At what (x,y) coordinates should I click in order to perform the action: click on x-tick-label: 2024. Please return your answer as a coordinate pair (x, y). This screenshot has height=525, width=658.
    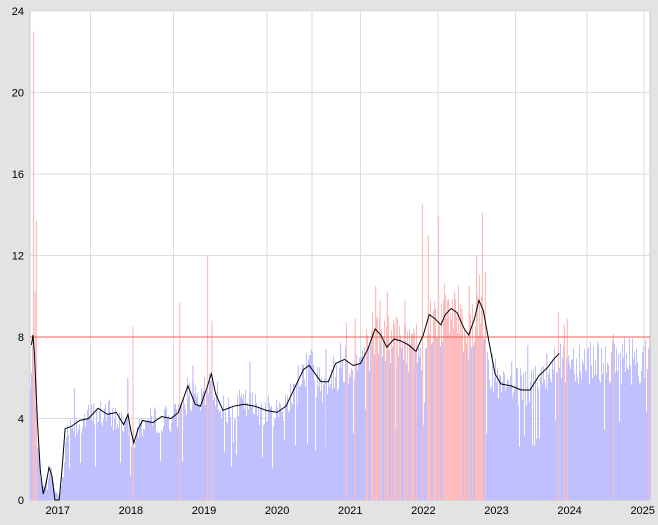
    Looking at the image, I should click on (569, 511).